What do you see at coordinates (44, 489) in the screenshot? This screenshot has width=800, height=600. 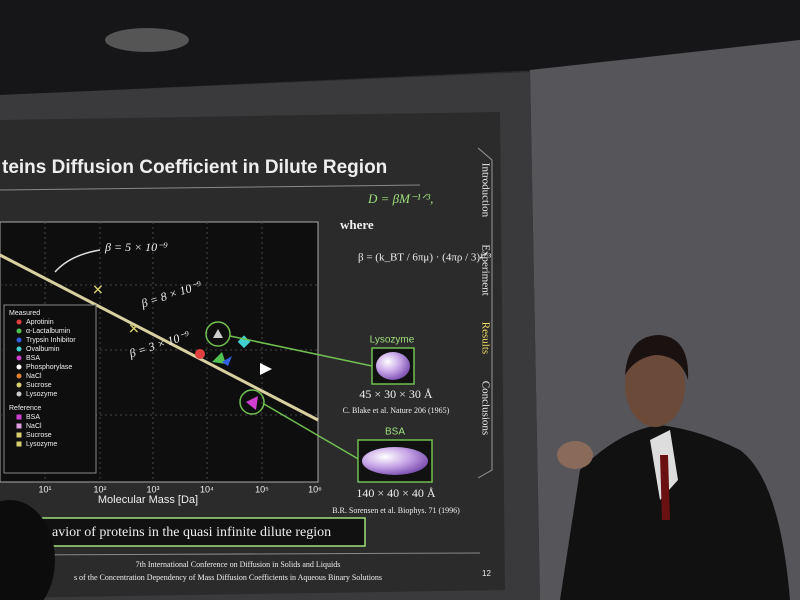 I see `x-tick-label: 10¹` at bounding box center [44, 489].